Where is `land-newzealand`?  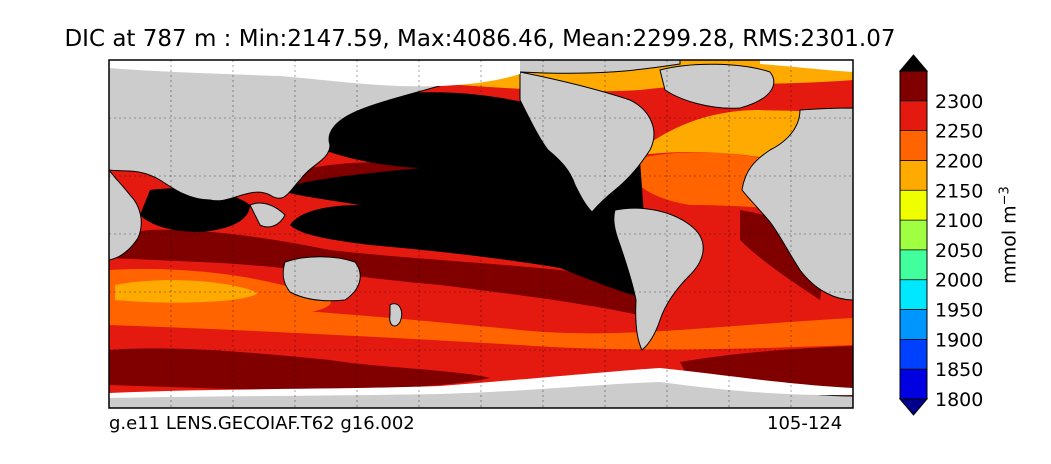
land-newzealand is located at coordinates (396, 315).